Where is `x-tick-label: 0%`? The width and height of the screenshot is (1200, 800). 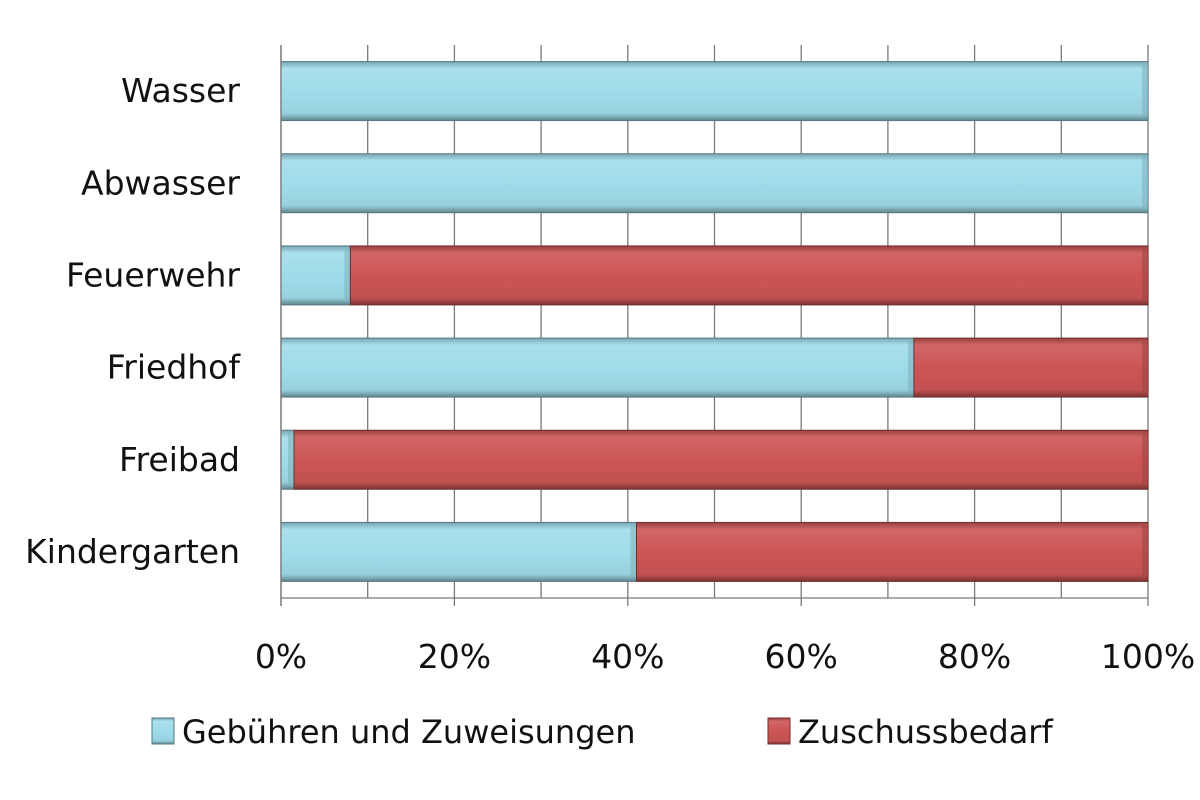
x-tick-label: 0% is located at coordinates (281, 656).